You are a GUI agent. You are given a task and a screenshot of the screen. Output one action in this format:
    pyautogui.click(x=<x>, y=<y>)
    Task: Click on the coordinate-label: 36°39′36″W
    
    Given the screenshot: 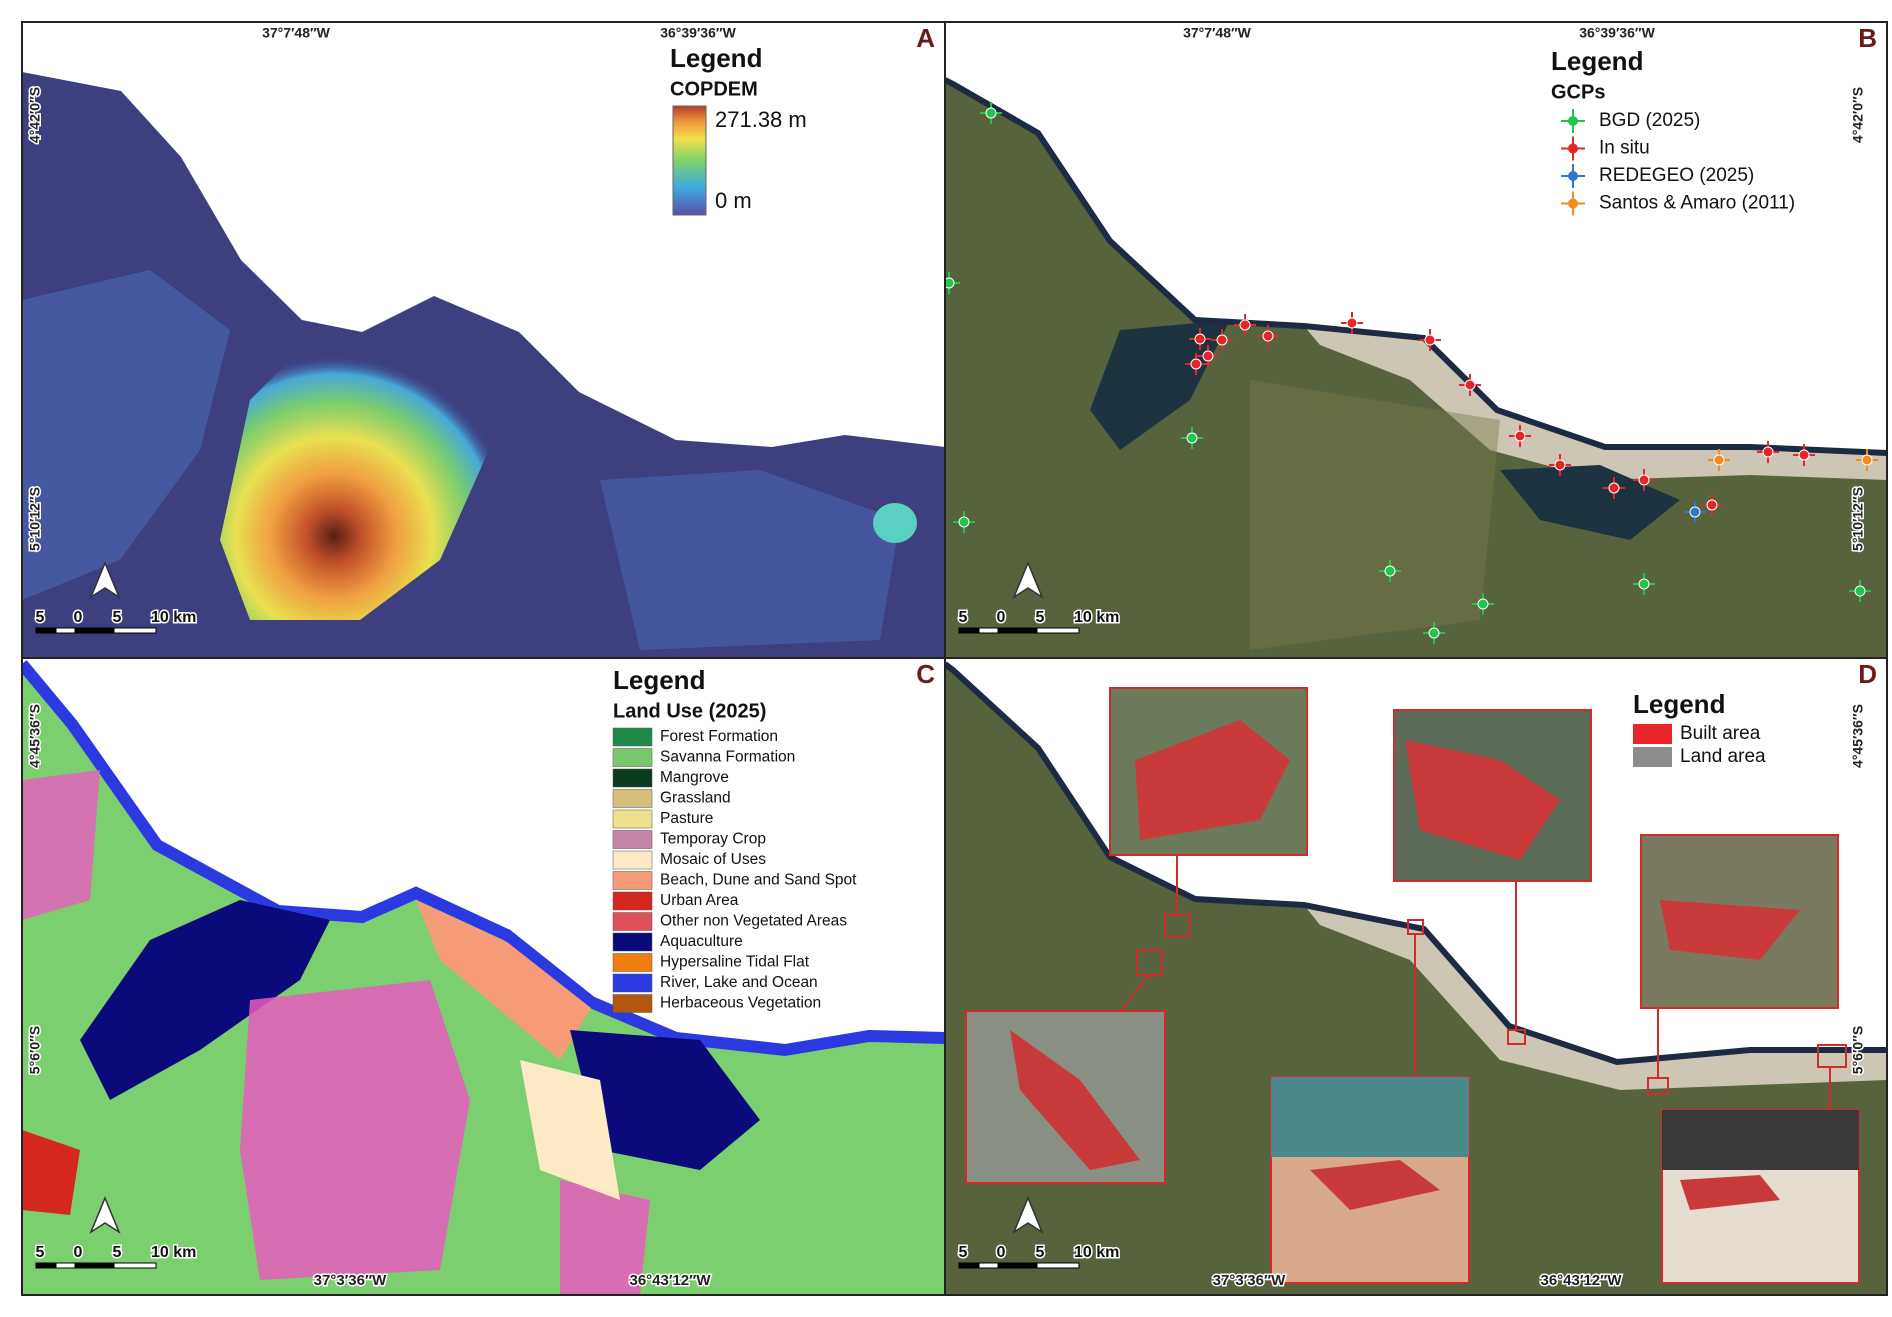 What is the action you would take?
    pyautogui.click(x=698, y=33)
    